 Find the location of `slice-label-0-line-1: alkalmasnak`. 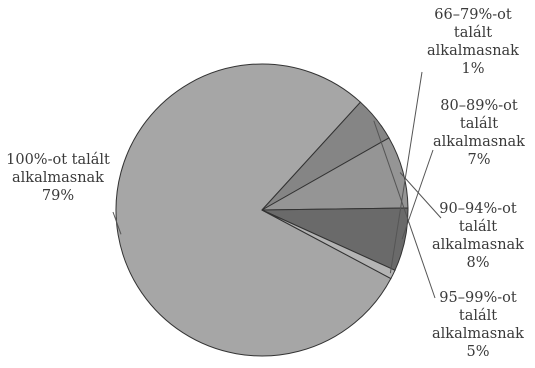

slice-label-0-line-1: alkalmasnak is located at coordinates (58, 178).